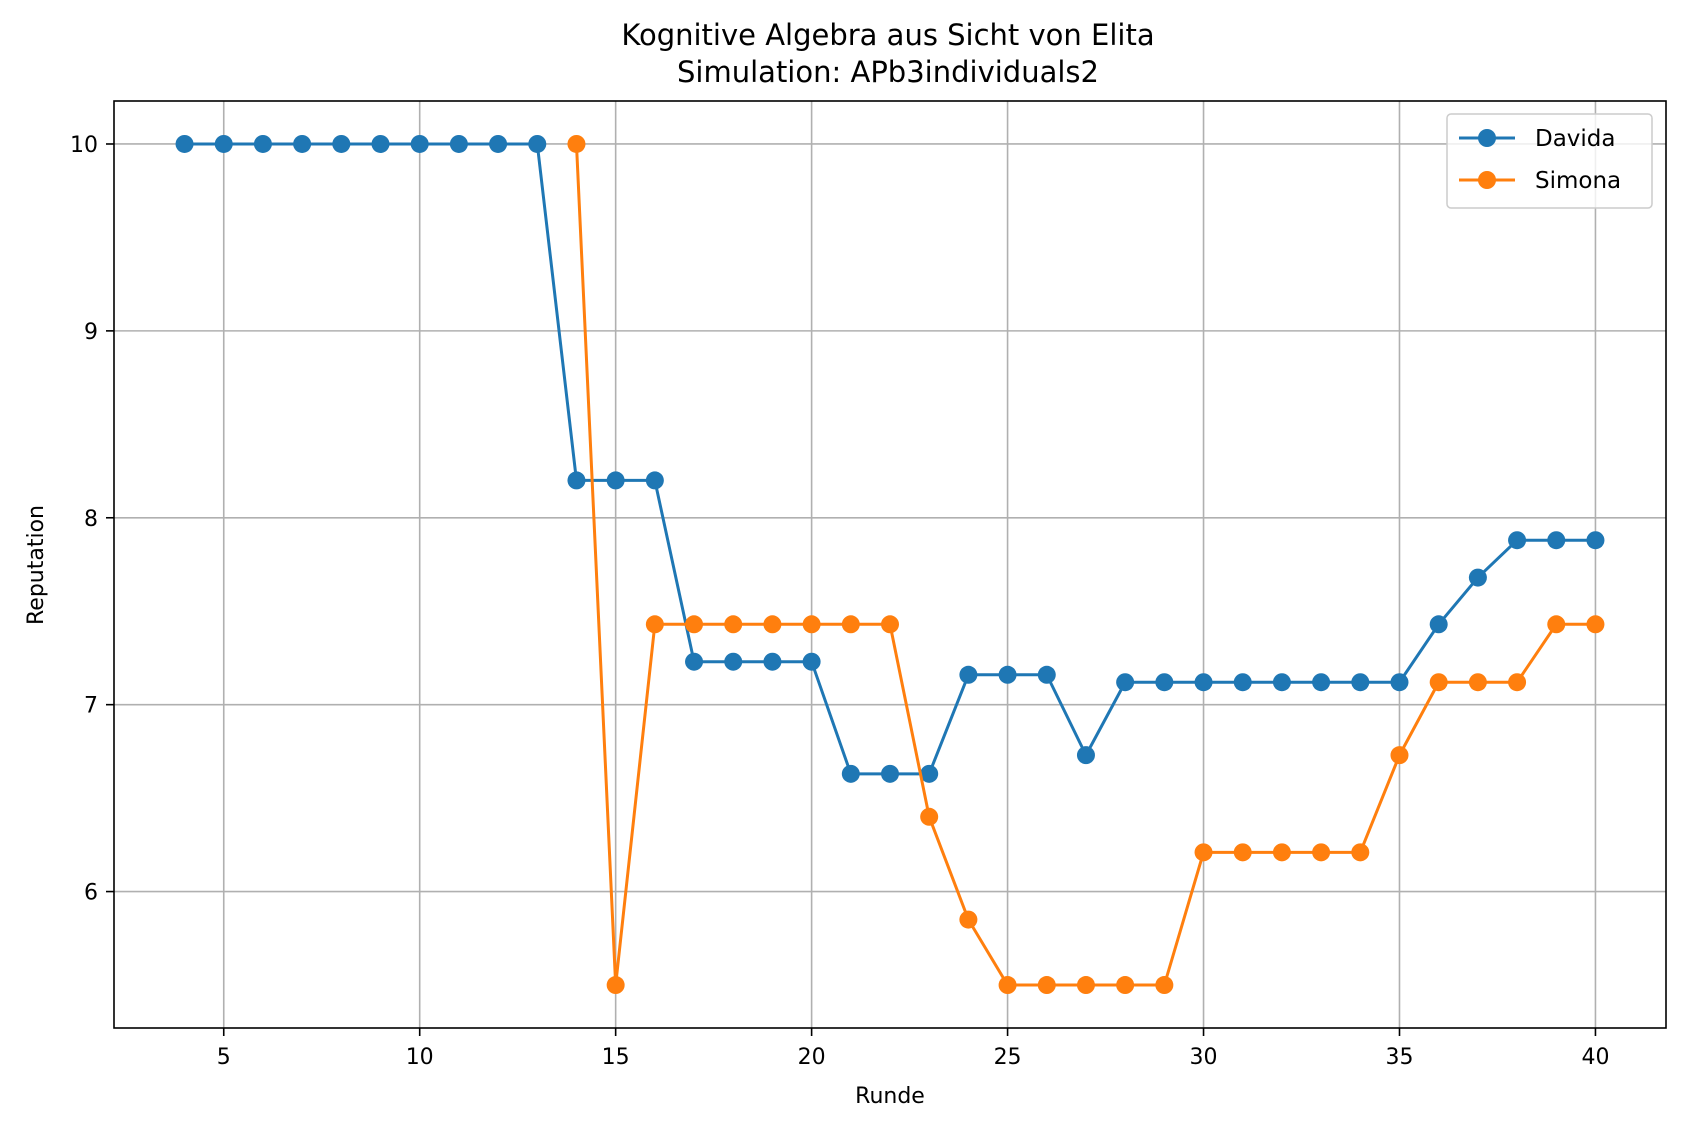 Image resolution: width=1683 pixels, height=1131 pixels. What do you see at coordinates (616, 1057) in the screenshot?
I see `x-tick-label: 15` at bounding box center [616, 1057].